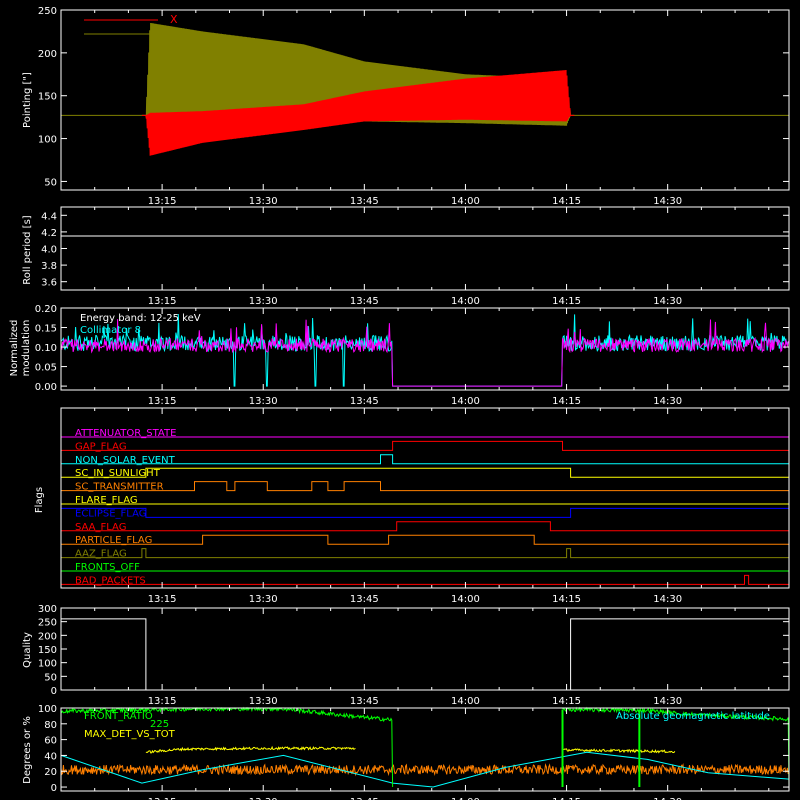 Image resolution: width=800 pixels, height=800 pixels. What do you see at coordinates (50, 756) in the screenshot?
I see `y-tick-label: 40` at bounding box center [50, 756].